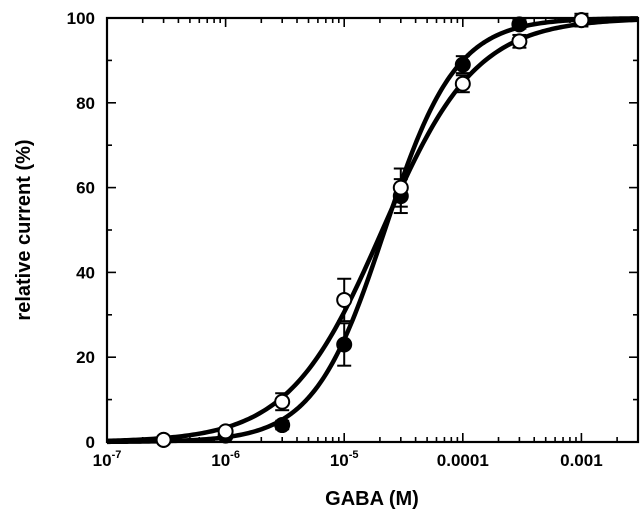 Image resolution: width=640 pixels, height=516 pixels. I want to click on y-axis-label: relative current (%), so click(24, 229).